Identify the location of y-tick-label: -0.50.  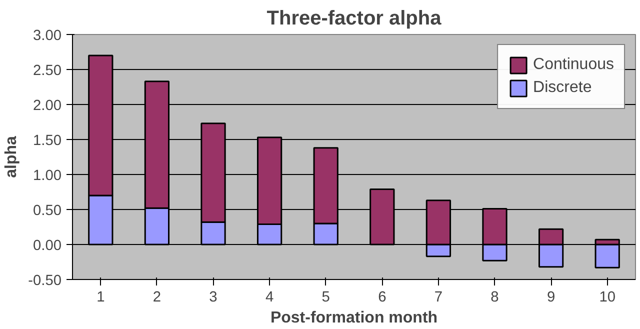
(45, 281).